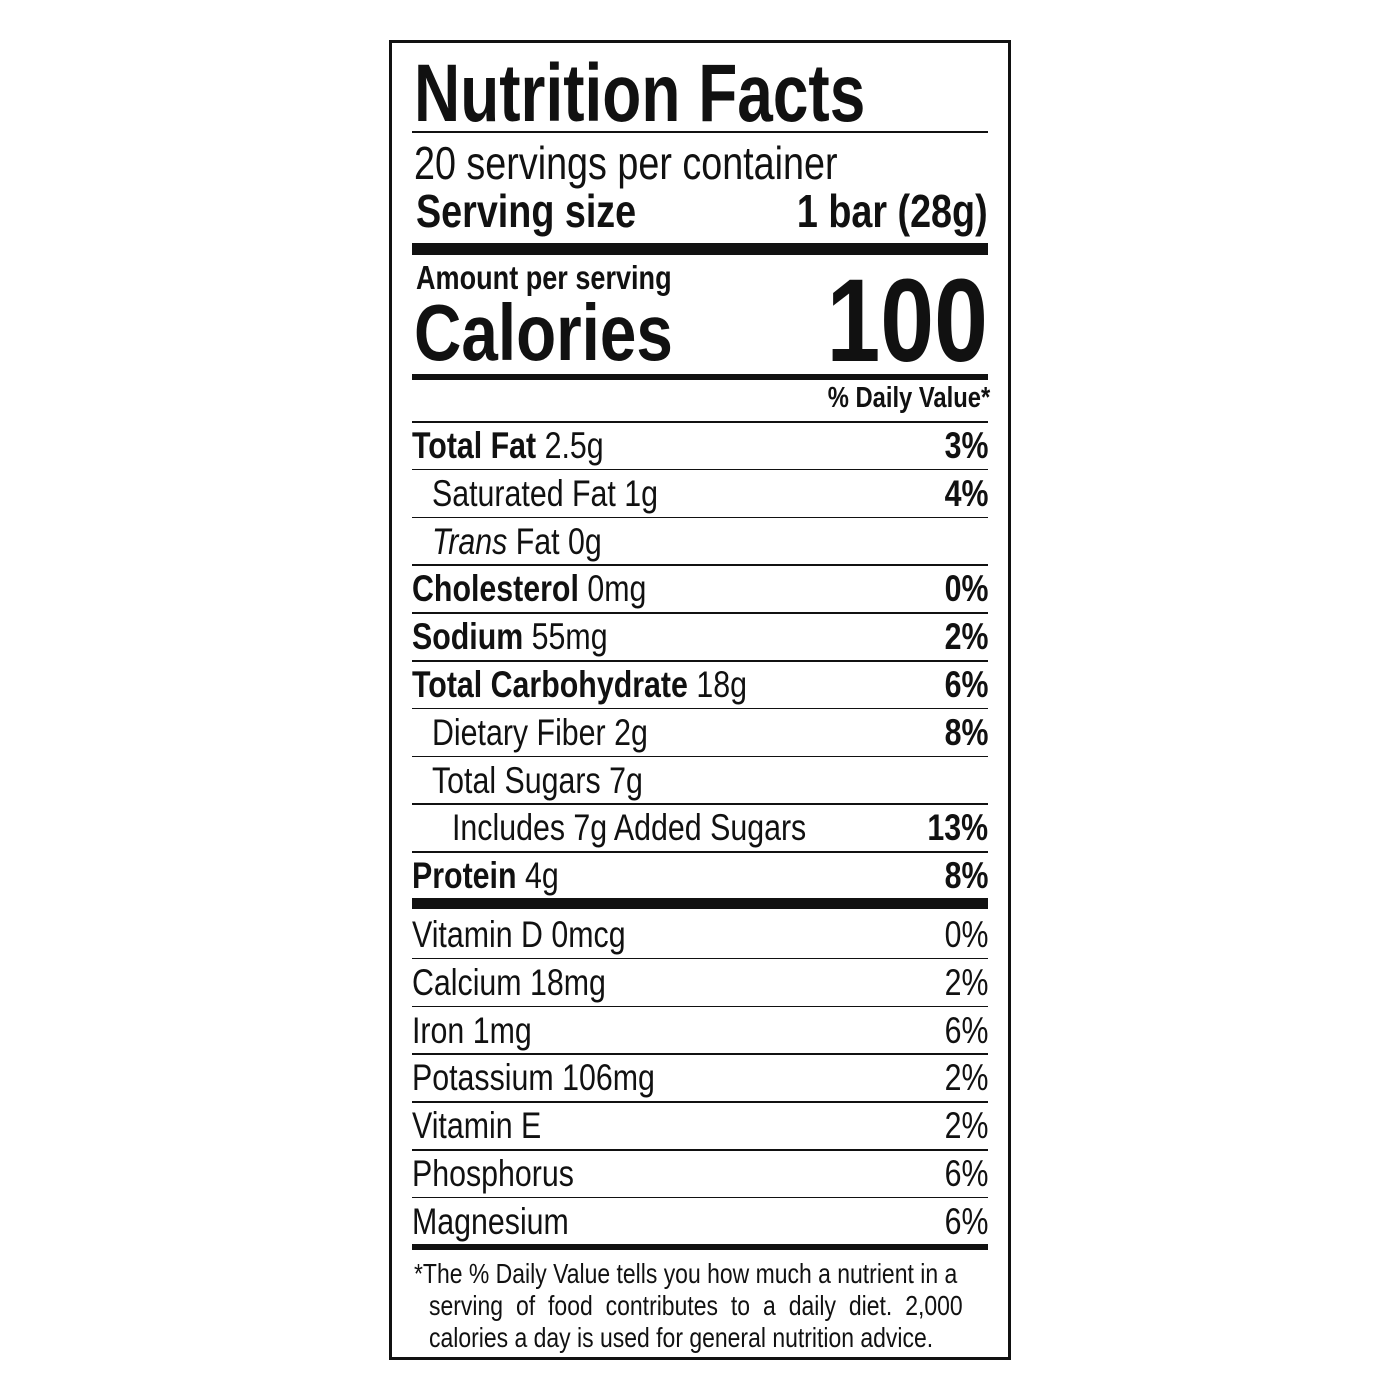 This screenshot has height=1400, width=1400. Describe the element at coordinates (477, 1126) in the screenshot. I see `vitamin-label: Vitamin E` at that location.